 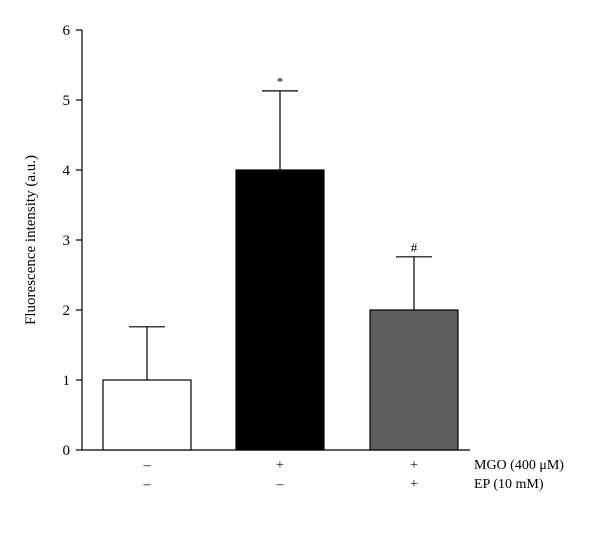 What do you see at coordinates (67, 101) in the screenshot?
I see `y-tick-label: 5` at bounding box center [67, 101].